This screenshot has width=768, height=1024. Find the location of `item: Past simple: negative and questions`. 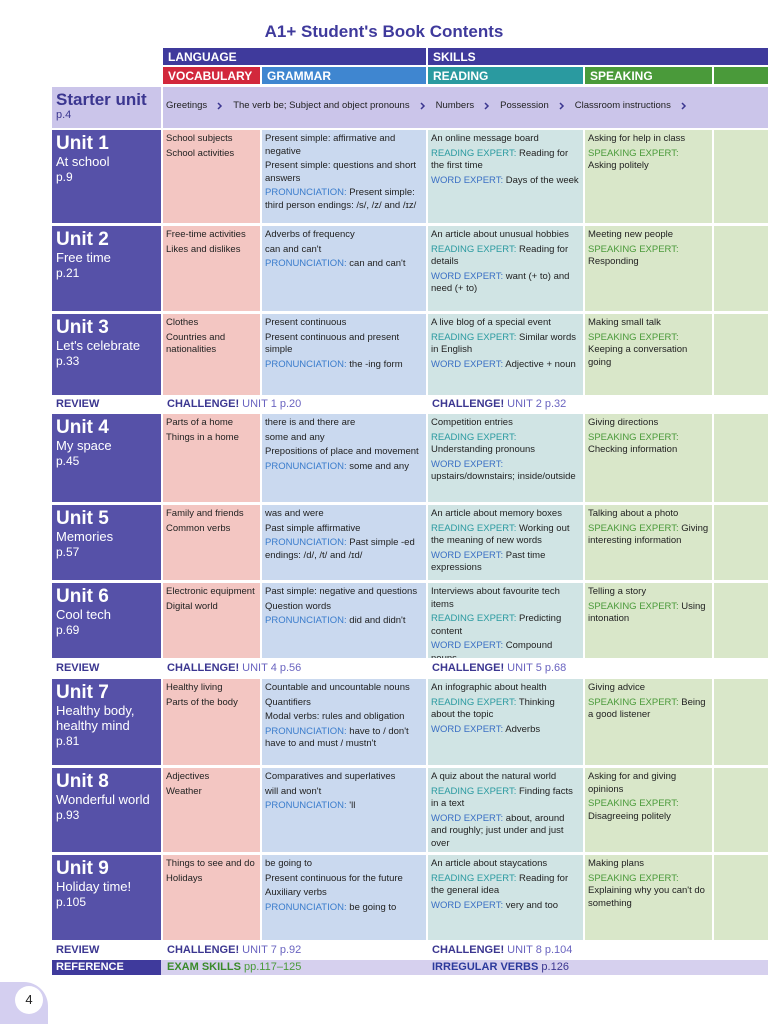

item: Past simple: negative and questions is located at coordinates (341, 591).